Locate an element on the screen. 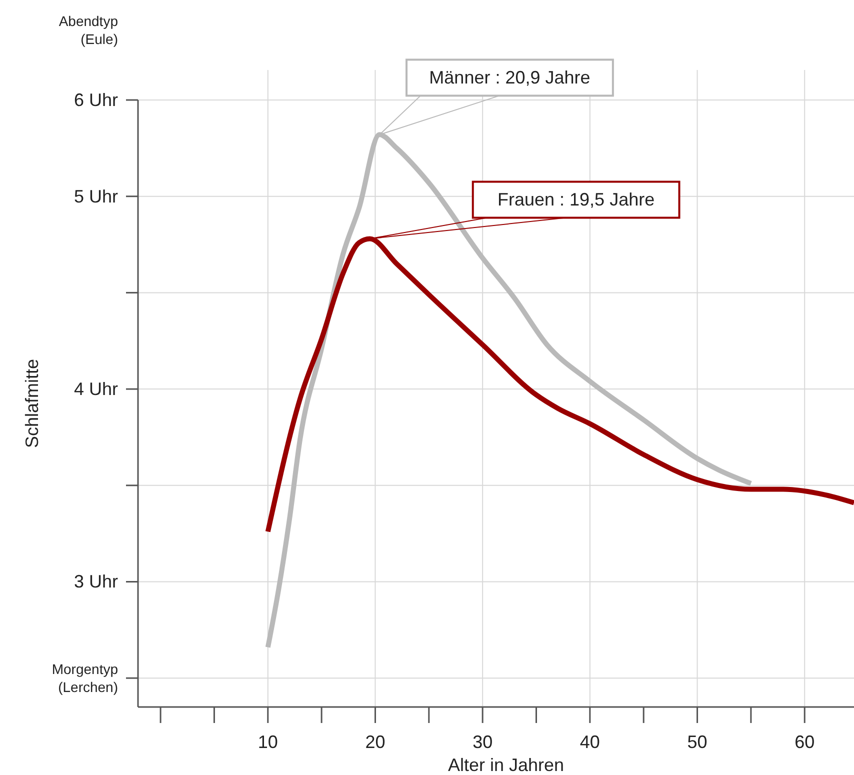  x-axis-title: Alter in Jahren is located at coordinates (506, 765).